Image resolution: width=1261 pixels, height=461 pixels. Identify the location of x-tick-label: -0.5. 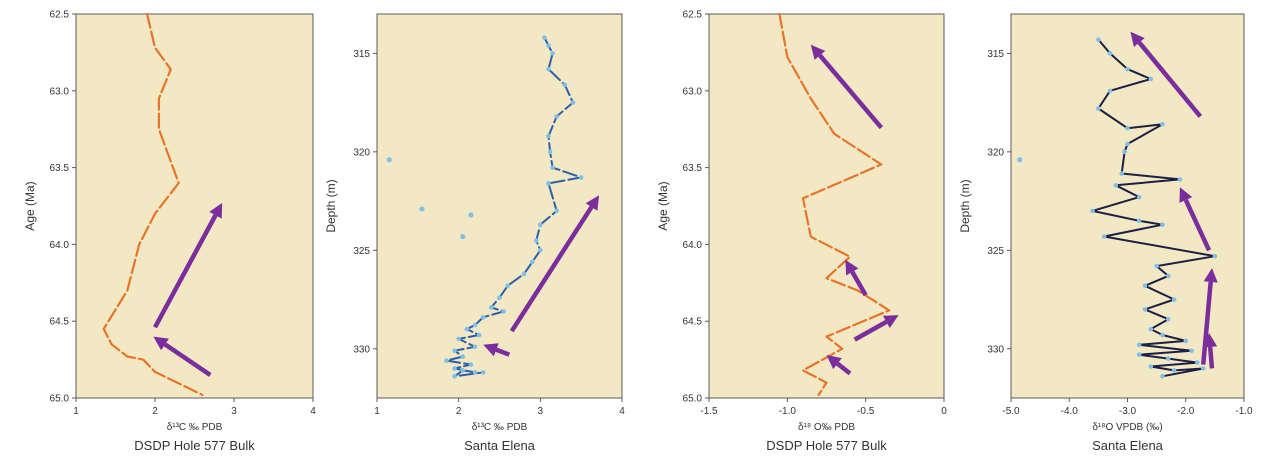
(866, 411).